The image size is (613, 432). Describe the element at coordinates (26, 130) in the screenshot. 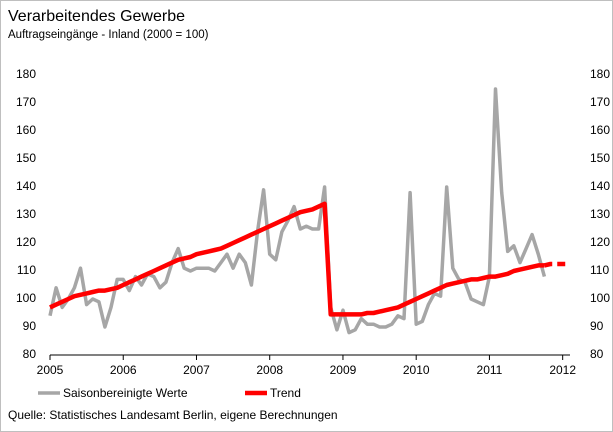

I see `y-tick-label: 160` at that location.